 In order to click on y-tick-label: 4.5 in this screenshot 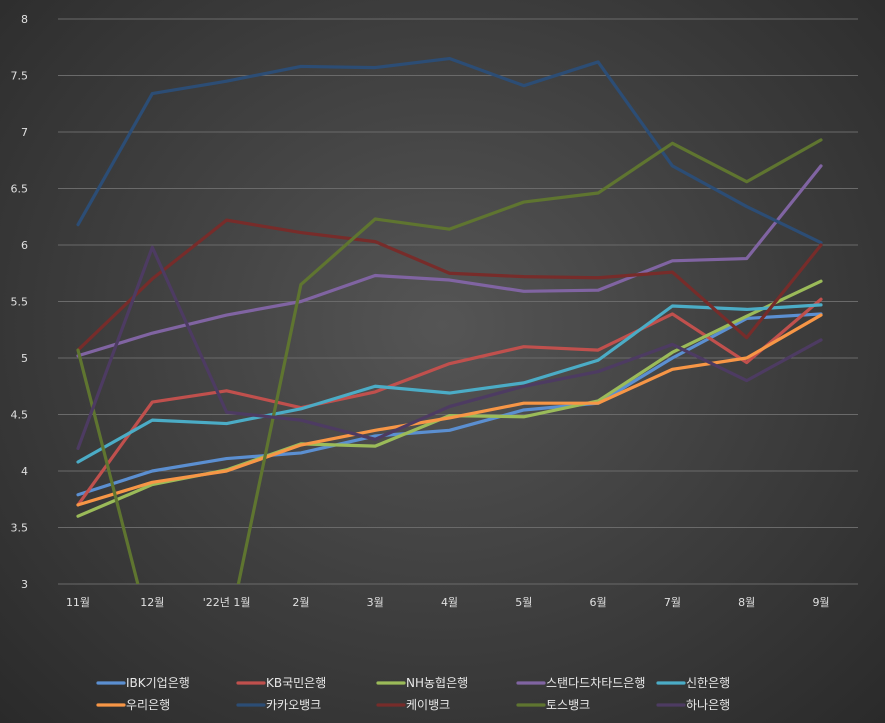, I will do `click(20, 415)`.